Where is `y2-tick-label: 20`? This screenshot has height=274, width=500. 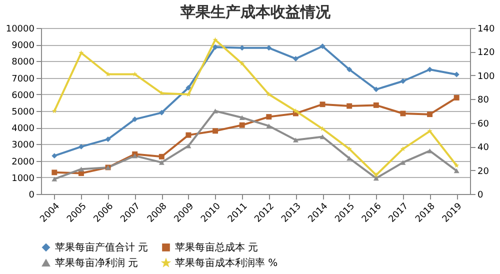 y2-tick-label: 20 is located at coordinates (484, 171).